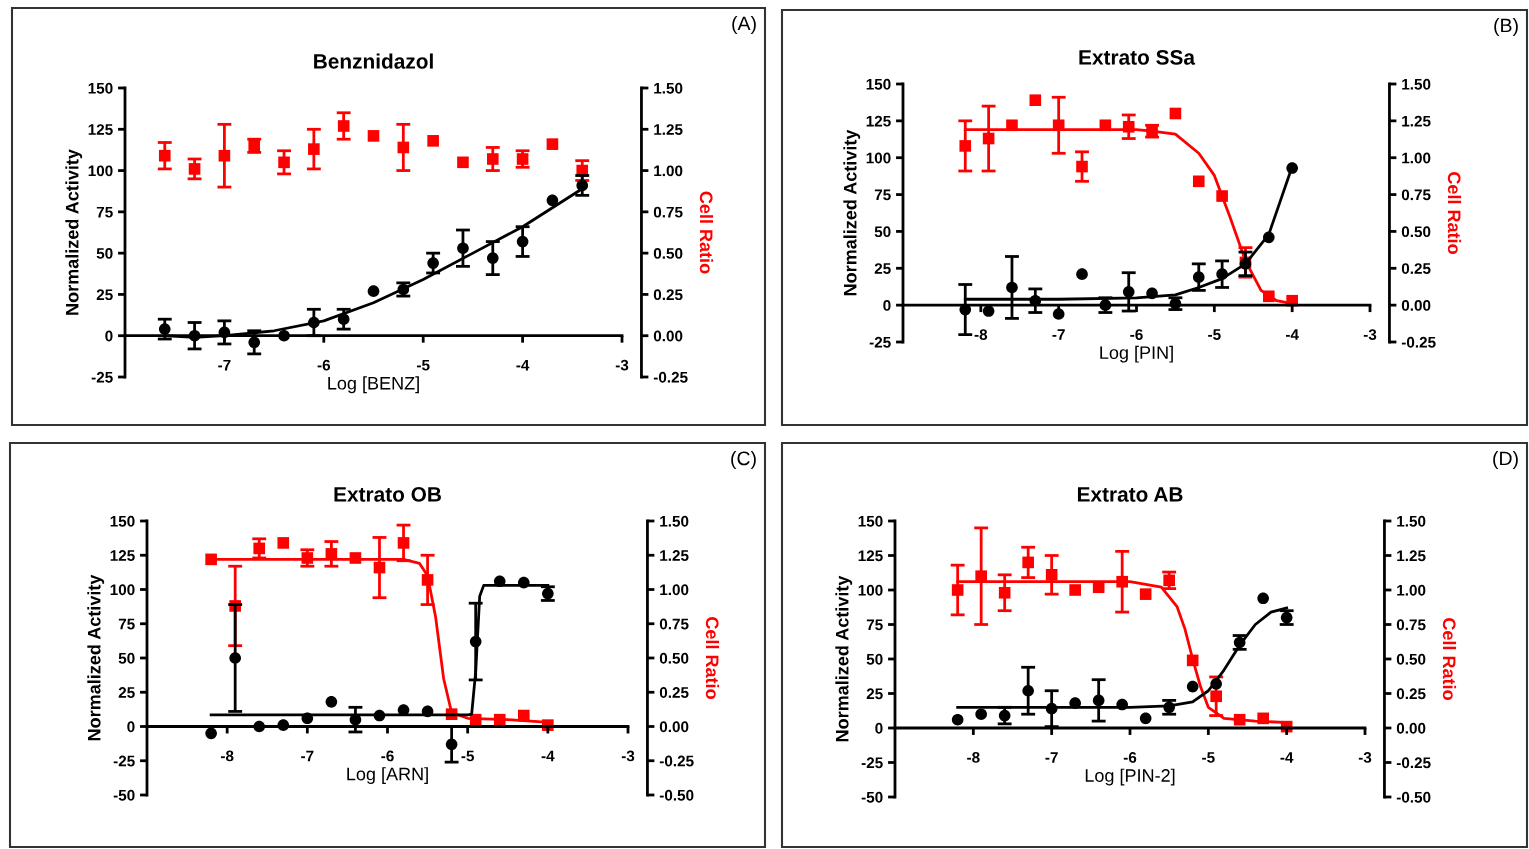 This screenshot has height=849, width=1529. What do you see at coordinates (1130, 494) in the screenshot?
I see `chart-title: Extrato AB` at bounding box center [1130, 494].